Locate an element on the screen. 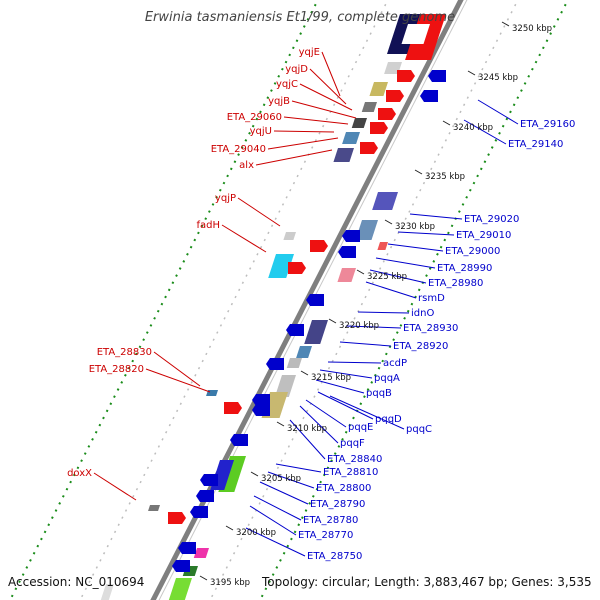 Image resolution: width=600 pixels, height=600 pixels. reverse-gene-label: ETA_28800 is located at coordinates (343, 488).